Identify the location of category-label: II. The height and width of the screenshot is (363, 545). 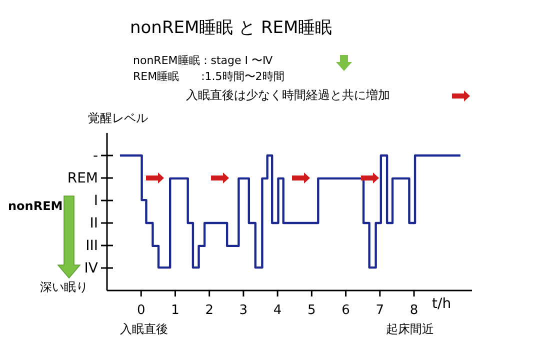
(94, 223).